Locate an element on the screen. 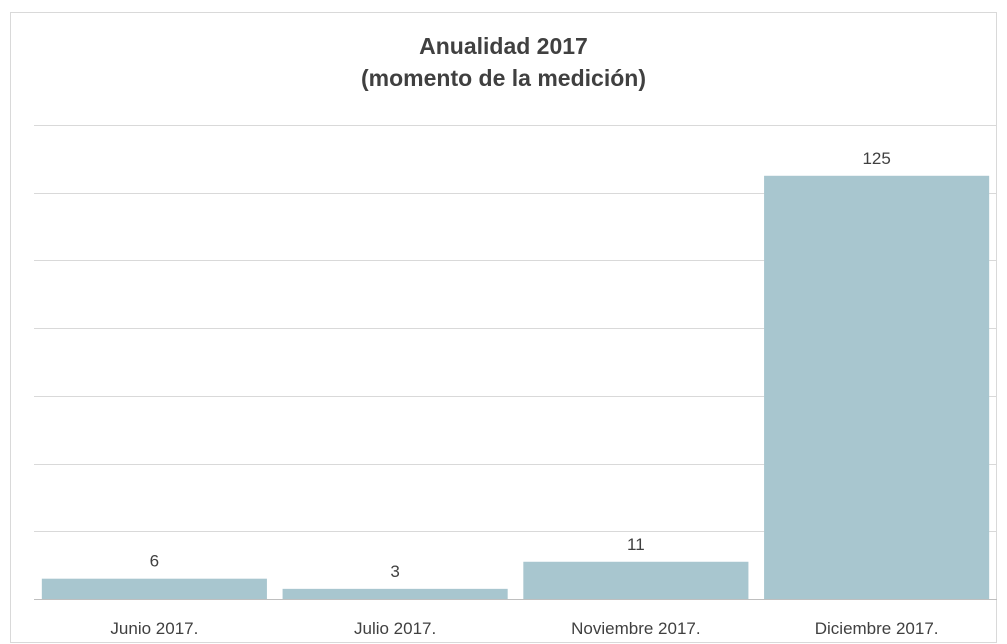 This screenshot has height=644, width=1007. data-label: 3 is located at coordinates (394, 571).